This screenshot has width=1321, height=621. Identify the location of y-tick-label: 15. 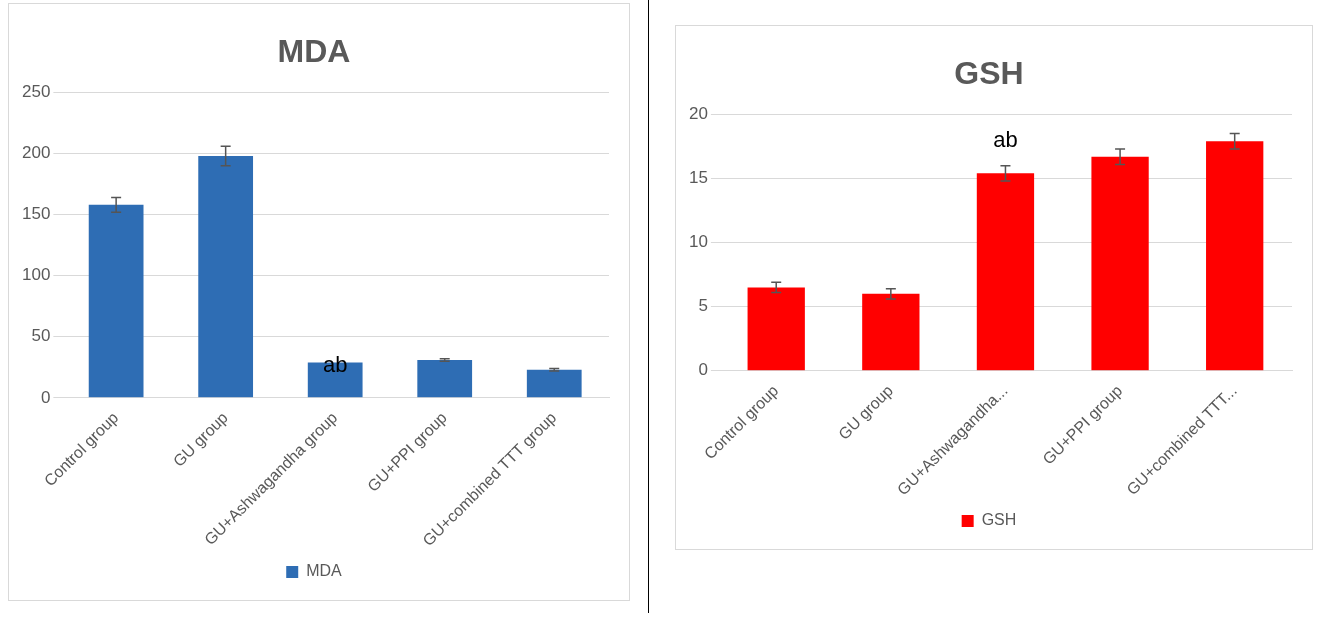
(698, 178).